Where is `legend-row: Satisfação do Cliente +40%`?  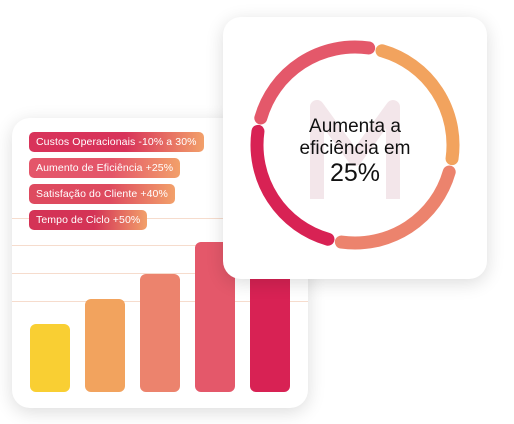 legend-row: Satisfação do Cliente +40% is located at coordinates (116, 197).